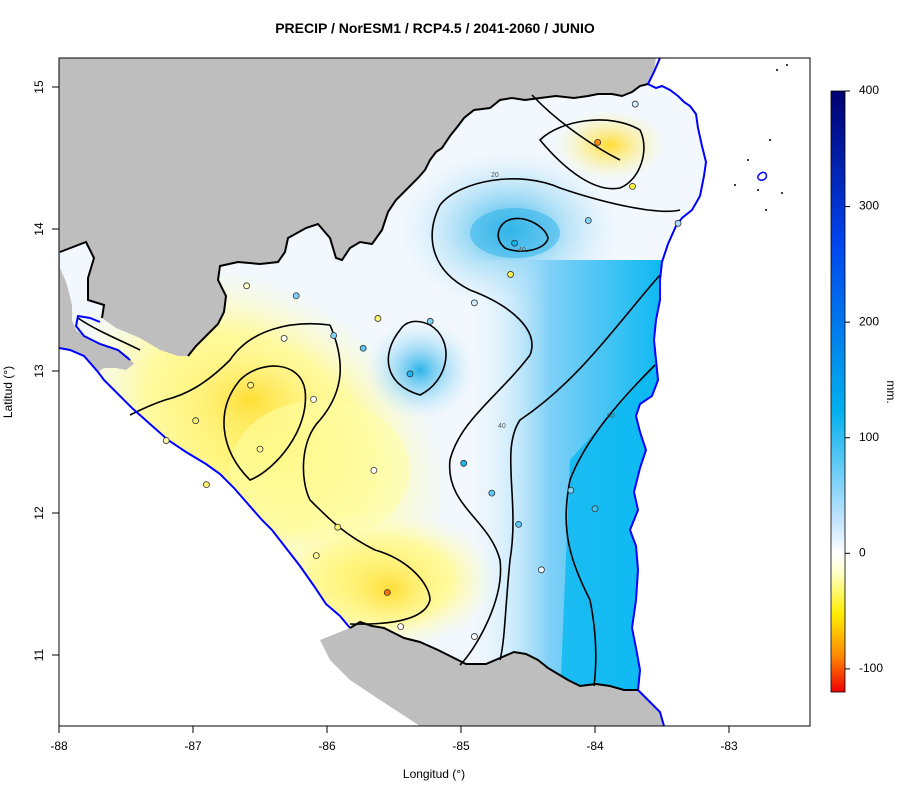  I want to click on cays, so click(761, 137).